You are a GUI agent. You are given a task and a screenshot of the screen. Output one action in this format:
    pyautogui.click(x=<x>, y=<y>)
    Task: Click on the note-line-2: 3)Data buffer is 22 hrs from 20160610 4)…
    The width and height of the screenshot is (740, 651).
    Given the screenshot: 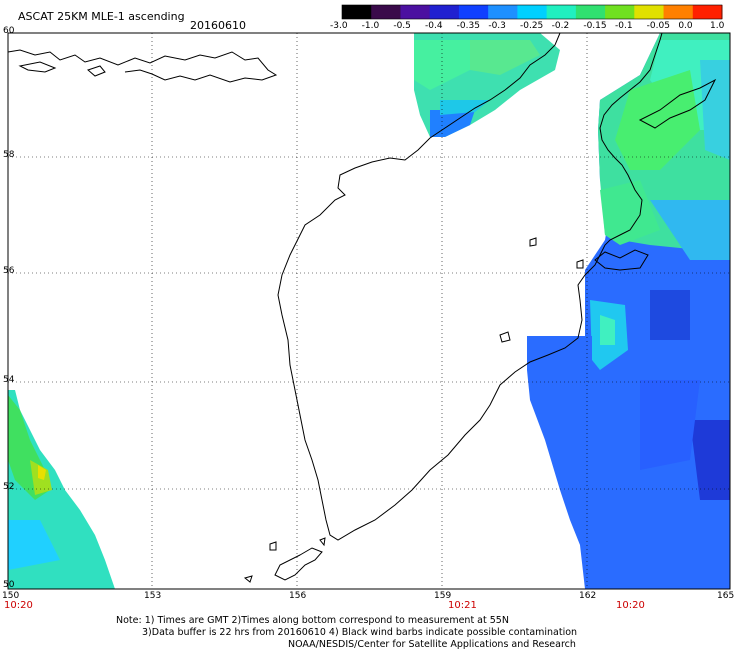 What is the action you would take?
    pyautogui.click(x=360, y=632)
    